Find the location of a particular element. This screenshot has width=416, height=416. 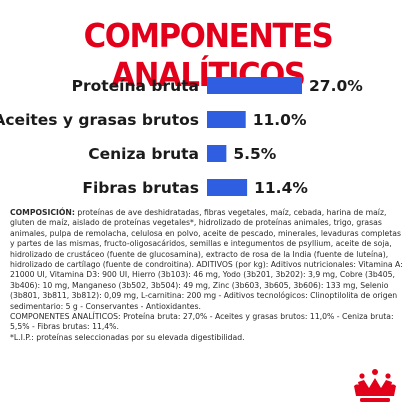

category-label: Fibras brutas is located at coordinates (140, 188).